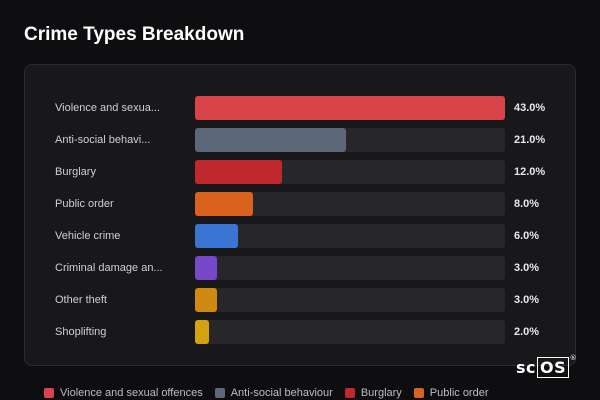  I want to click on bar-row: Violence and sexua... 43.0%, so click(300, 108).